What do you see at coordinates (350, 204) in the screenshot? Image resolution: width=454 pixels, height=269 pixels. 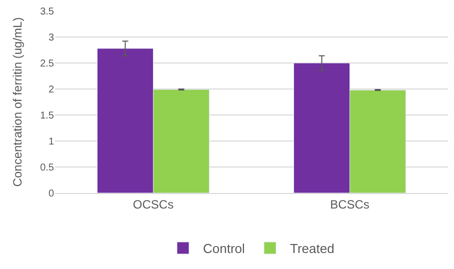 I see `x-tick-label: BCSCs` at bounding box center [350, 204].